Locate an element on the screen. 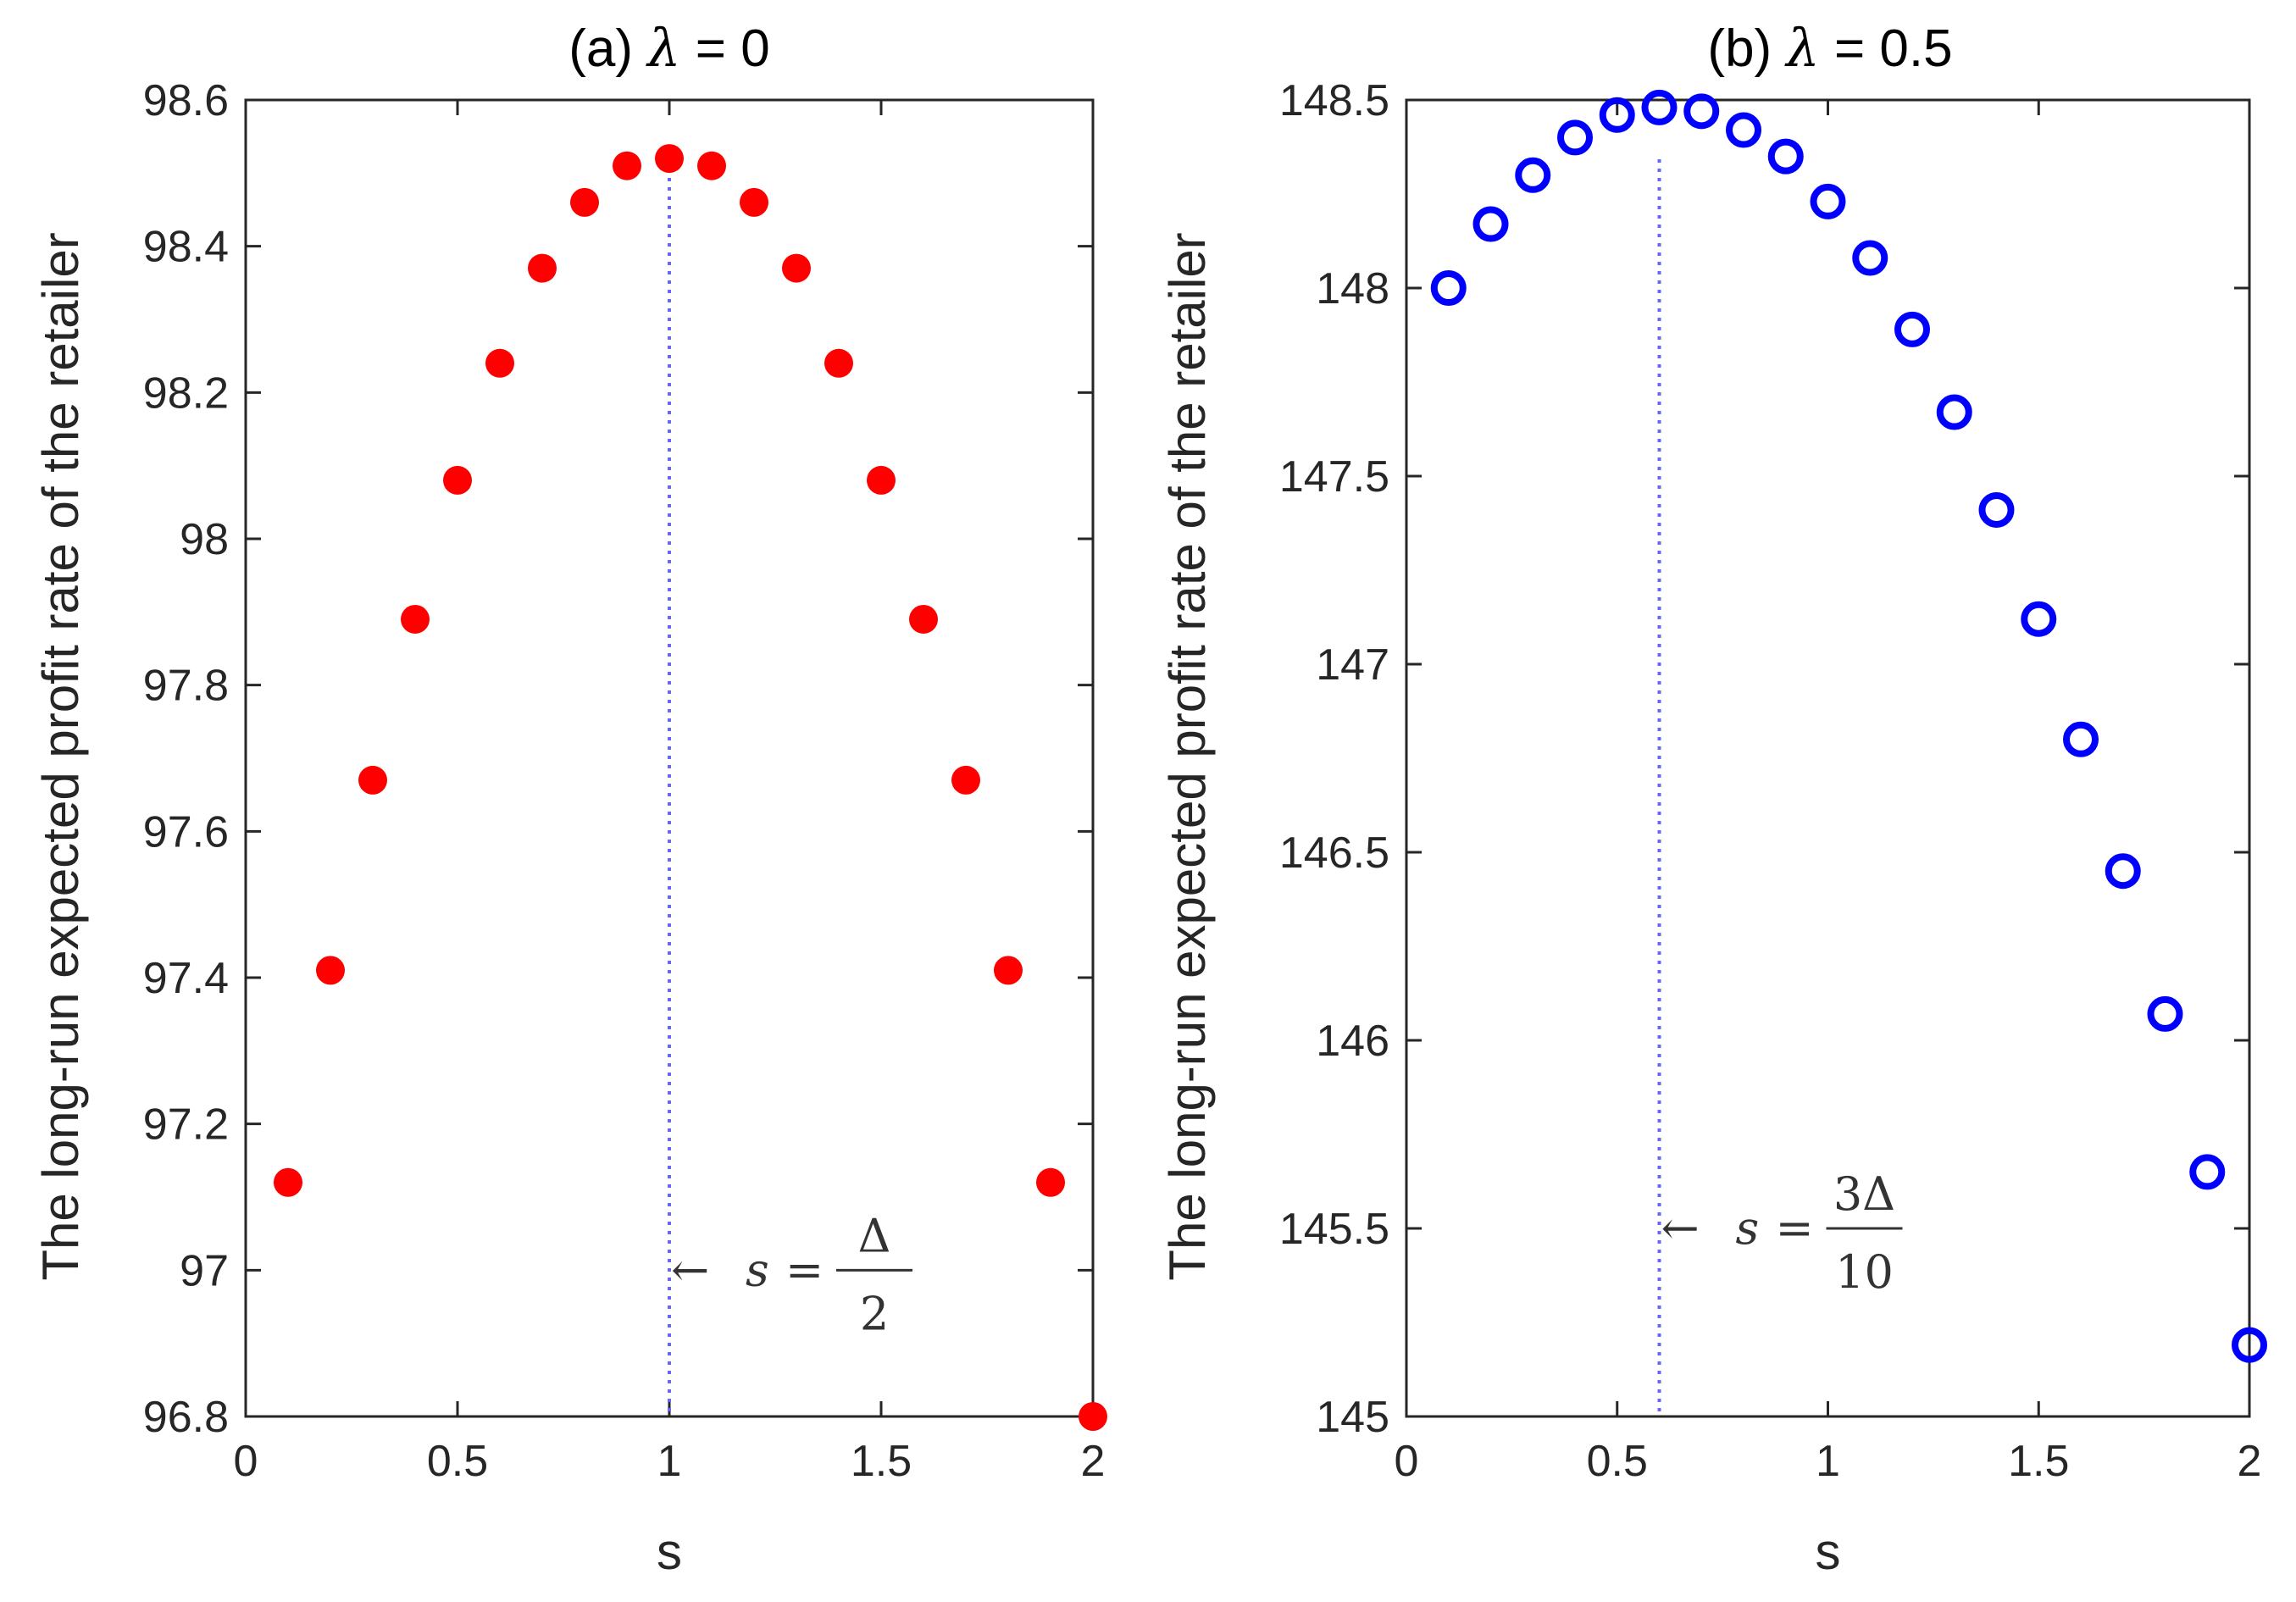 This screenshot has width=2296, height=1602. panel-b-y-tick-label: 145.5 is located at coordinates (1334, 1230).